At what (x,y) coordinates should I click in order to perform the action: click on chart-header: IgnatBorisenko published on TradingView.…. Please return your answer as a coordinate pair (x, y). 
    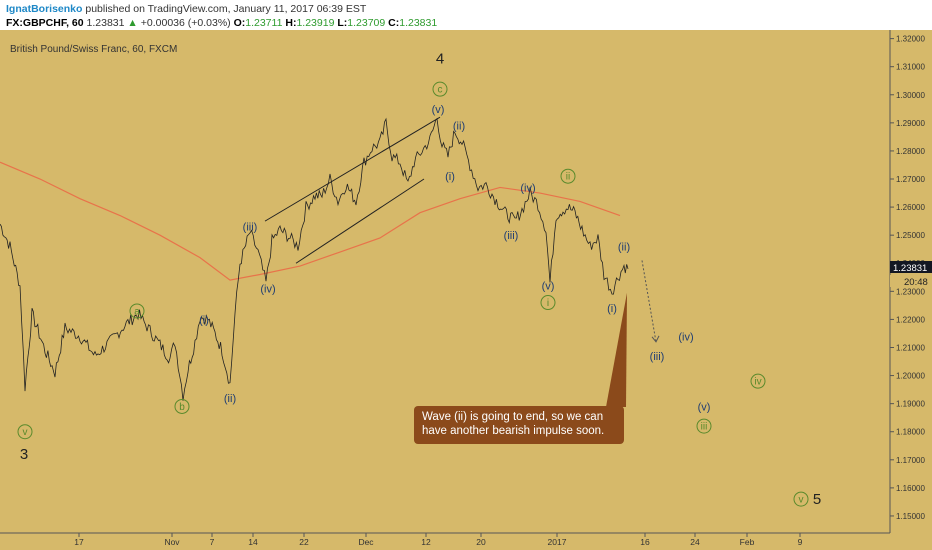
    Looking at the image, I should click on (466, 15).